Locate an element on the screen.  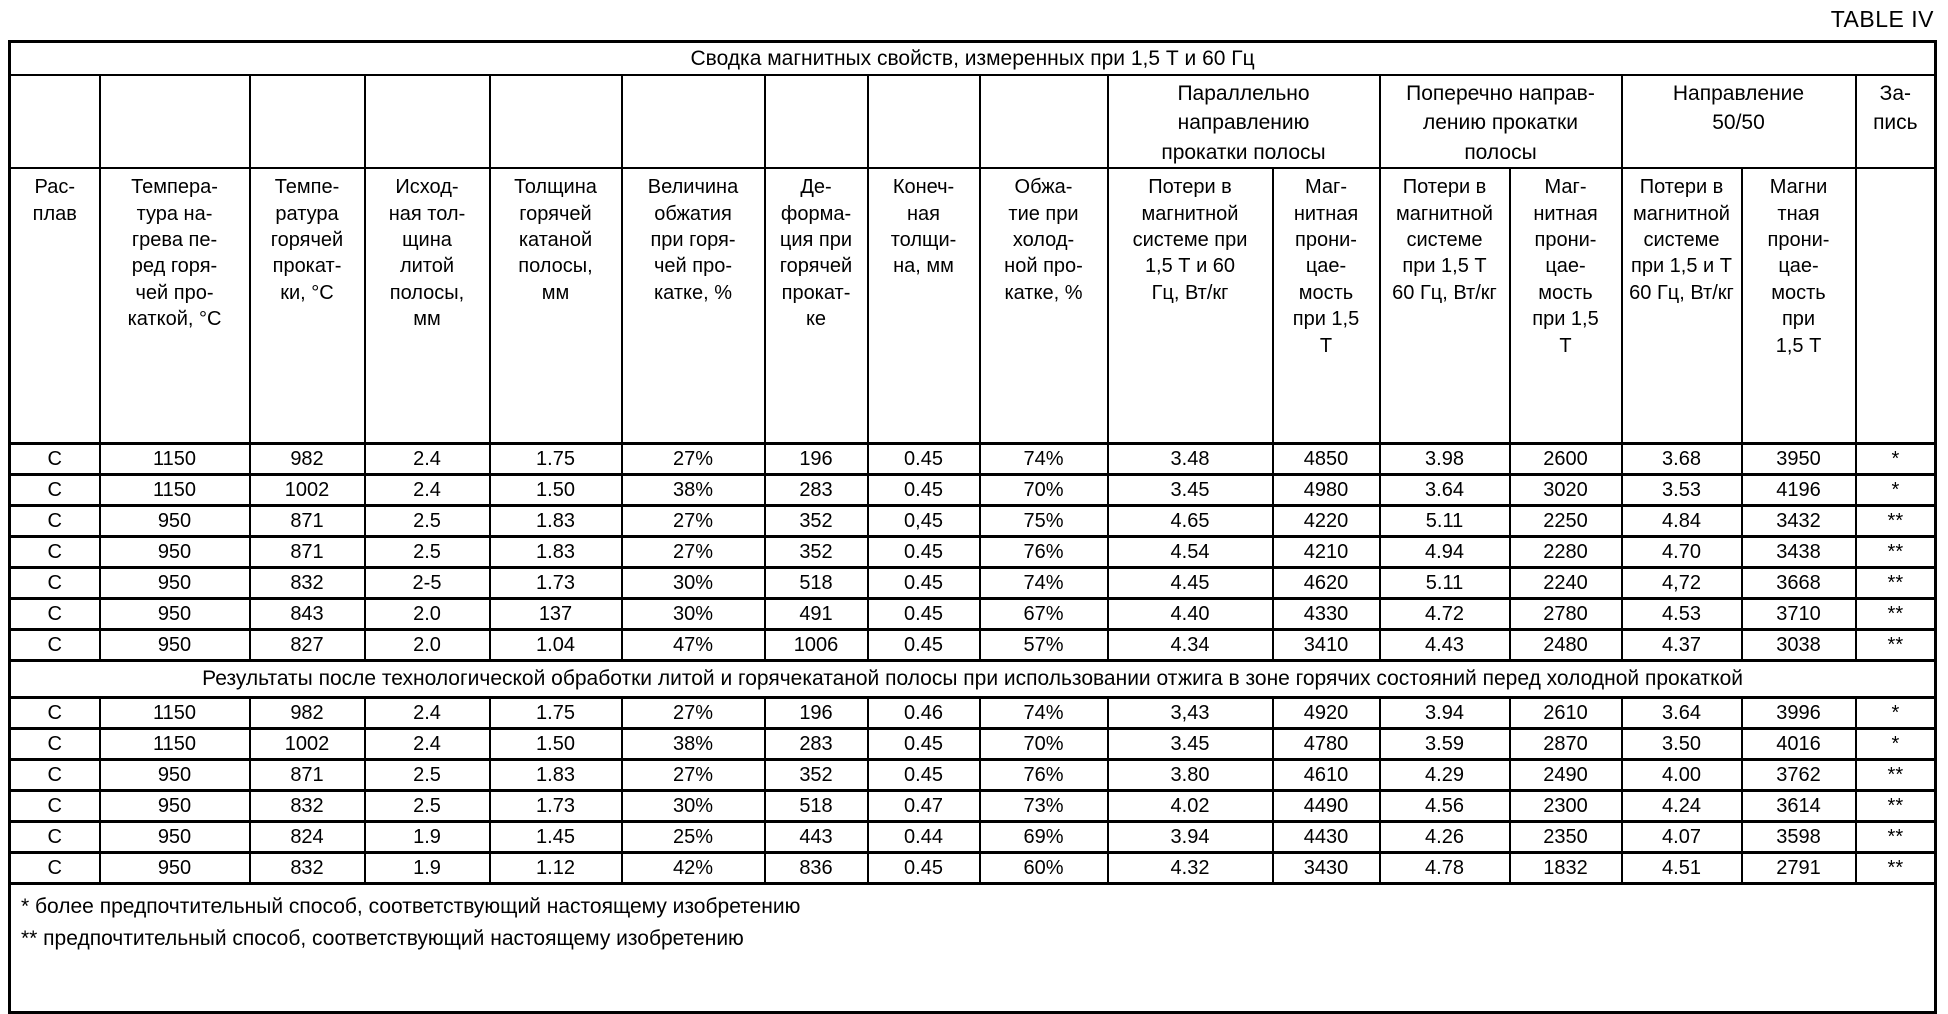
column-header-50-50-permeability: Магни тная прони- цае- мость при 1,5 Т is located at coordinates (1798, 306).